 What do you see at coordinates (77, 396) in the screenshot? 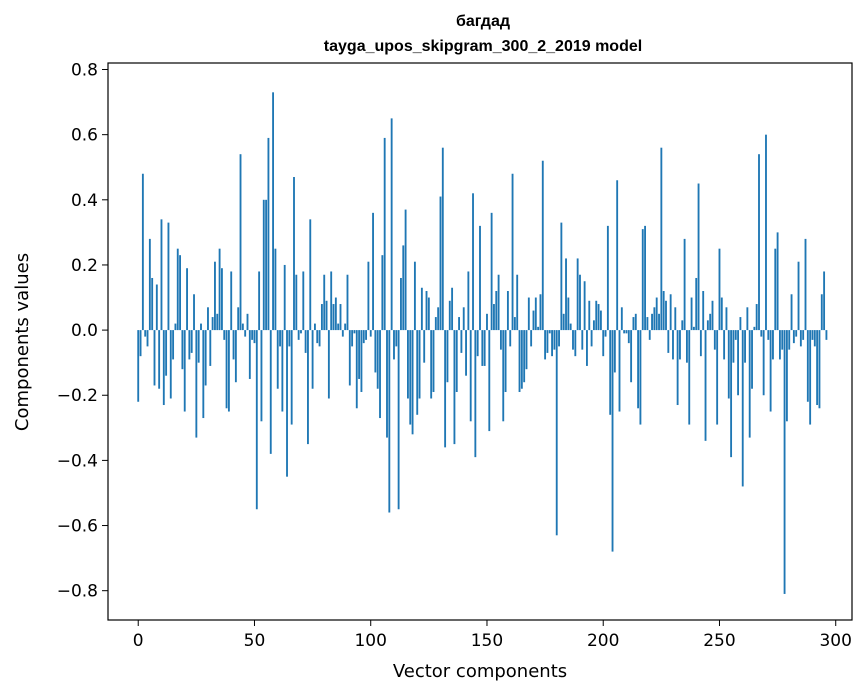
I see `y-tick-label: −0.2` at bounding box center [77, 396].